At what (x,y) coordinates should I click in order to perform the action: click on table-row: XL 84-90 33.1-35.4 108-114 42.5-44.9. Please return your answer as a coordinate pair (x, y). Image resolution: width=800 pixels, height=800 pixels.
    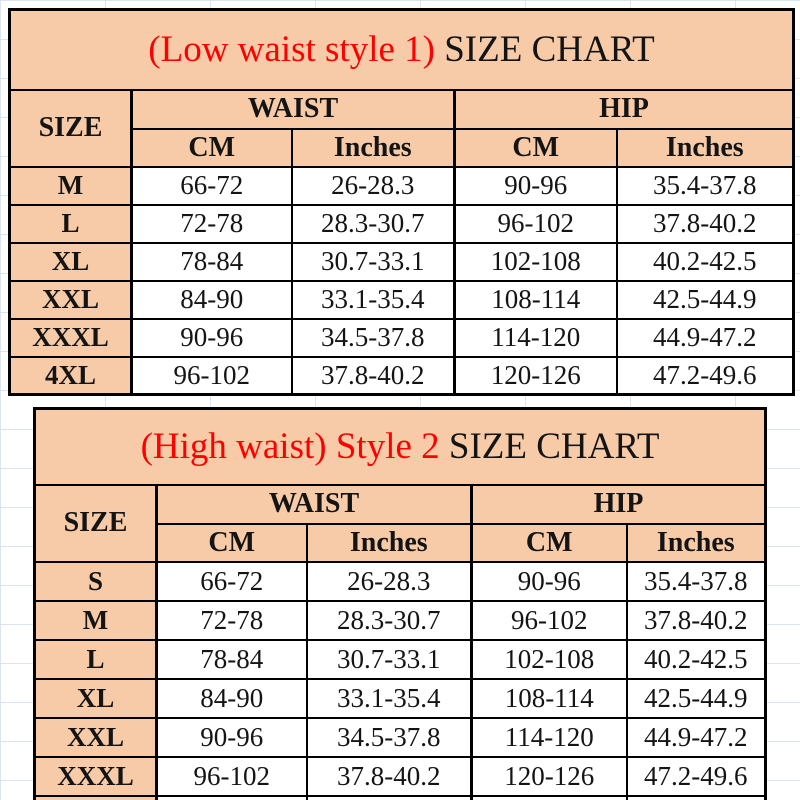
    Looking at the image, I should click on (400, 698).